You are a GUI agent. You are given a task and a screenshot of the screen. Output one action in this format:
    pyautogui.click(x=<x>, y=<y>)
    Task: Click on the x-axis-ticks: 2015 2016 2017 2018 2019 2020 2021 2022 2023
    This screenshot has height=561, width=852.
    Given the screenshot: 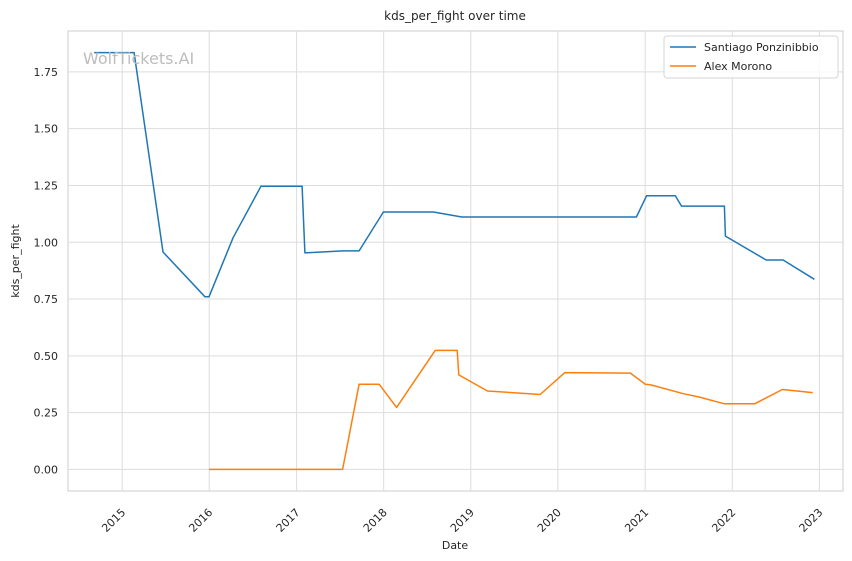 What is the action you would take?
    pyautogui.click(x=462, y=520)
    